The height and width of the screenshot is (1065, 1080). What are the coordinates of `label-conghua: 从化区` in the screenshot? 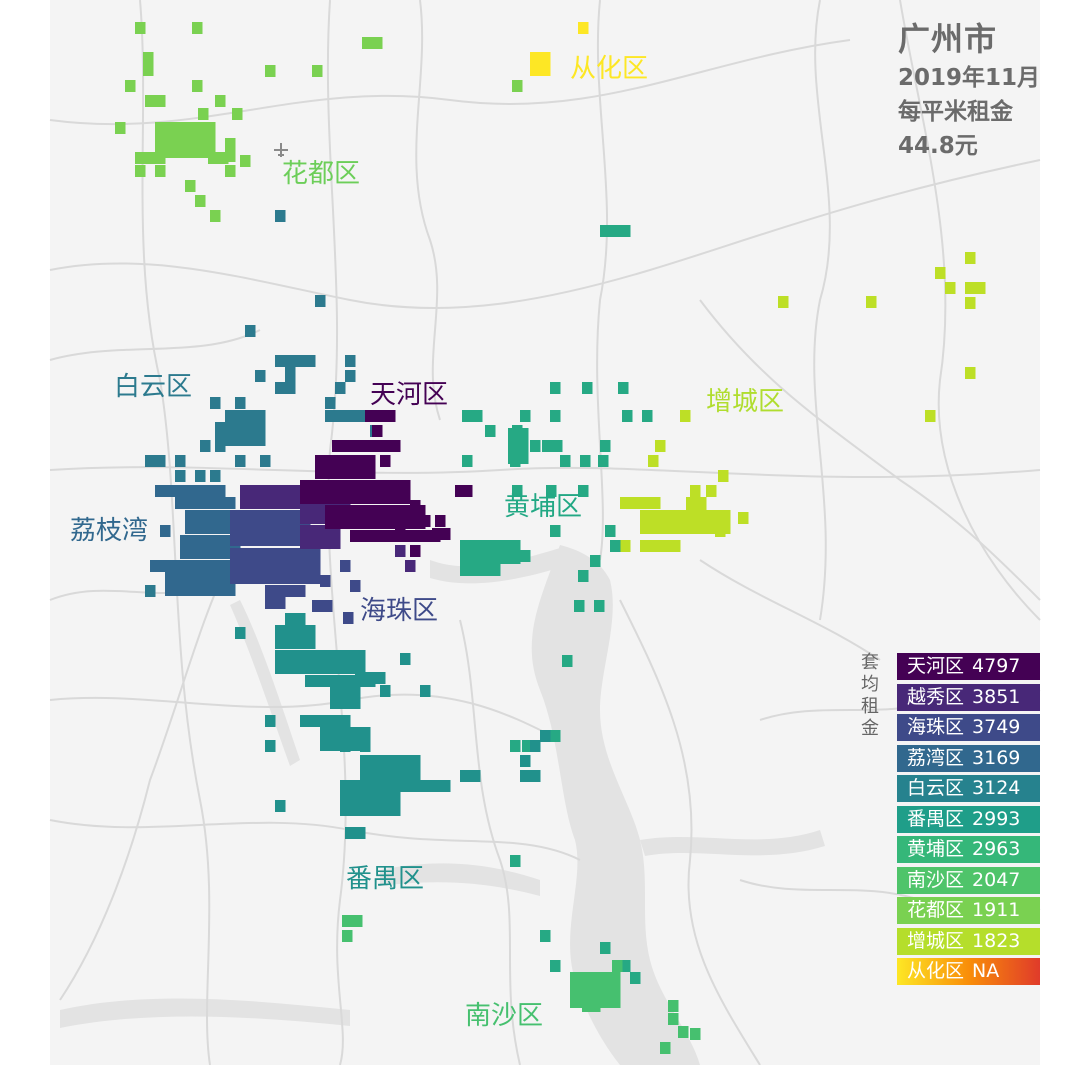 It's located at (609, 66).